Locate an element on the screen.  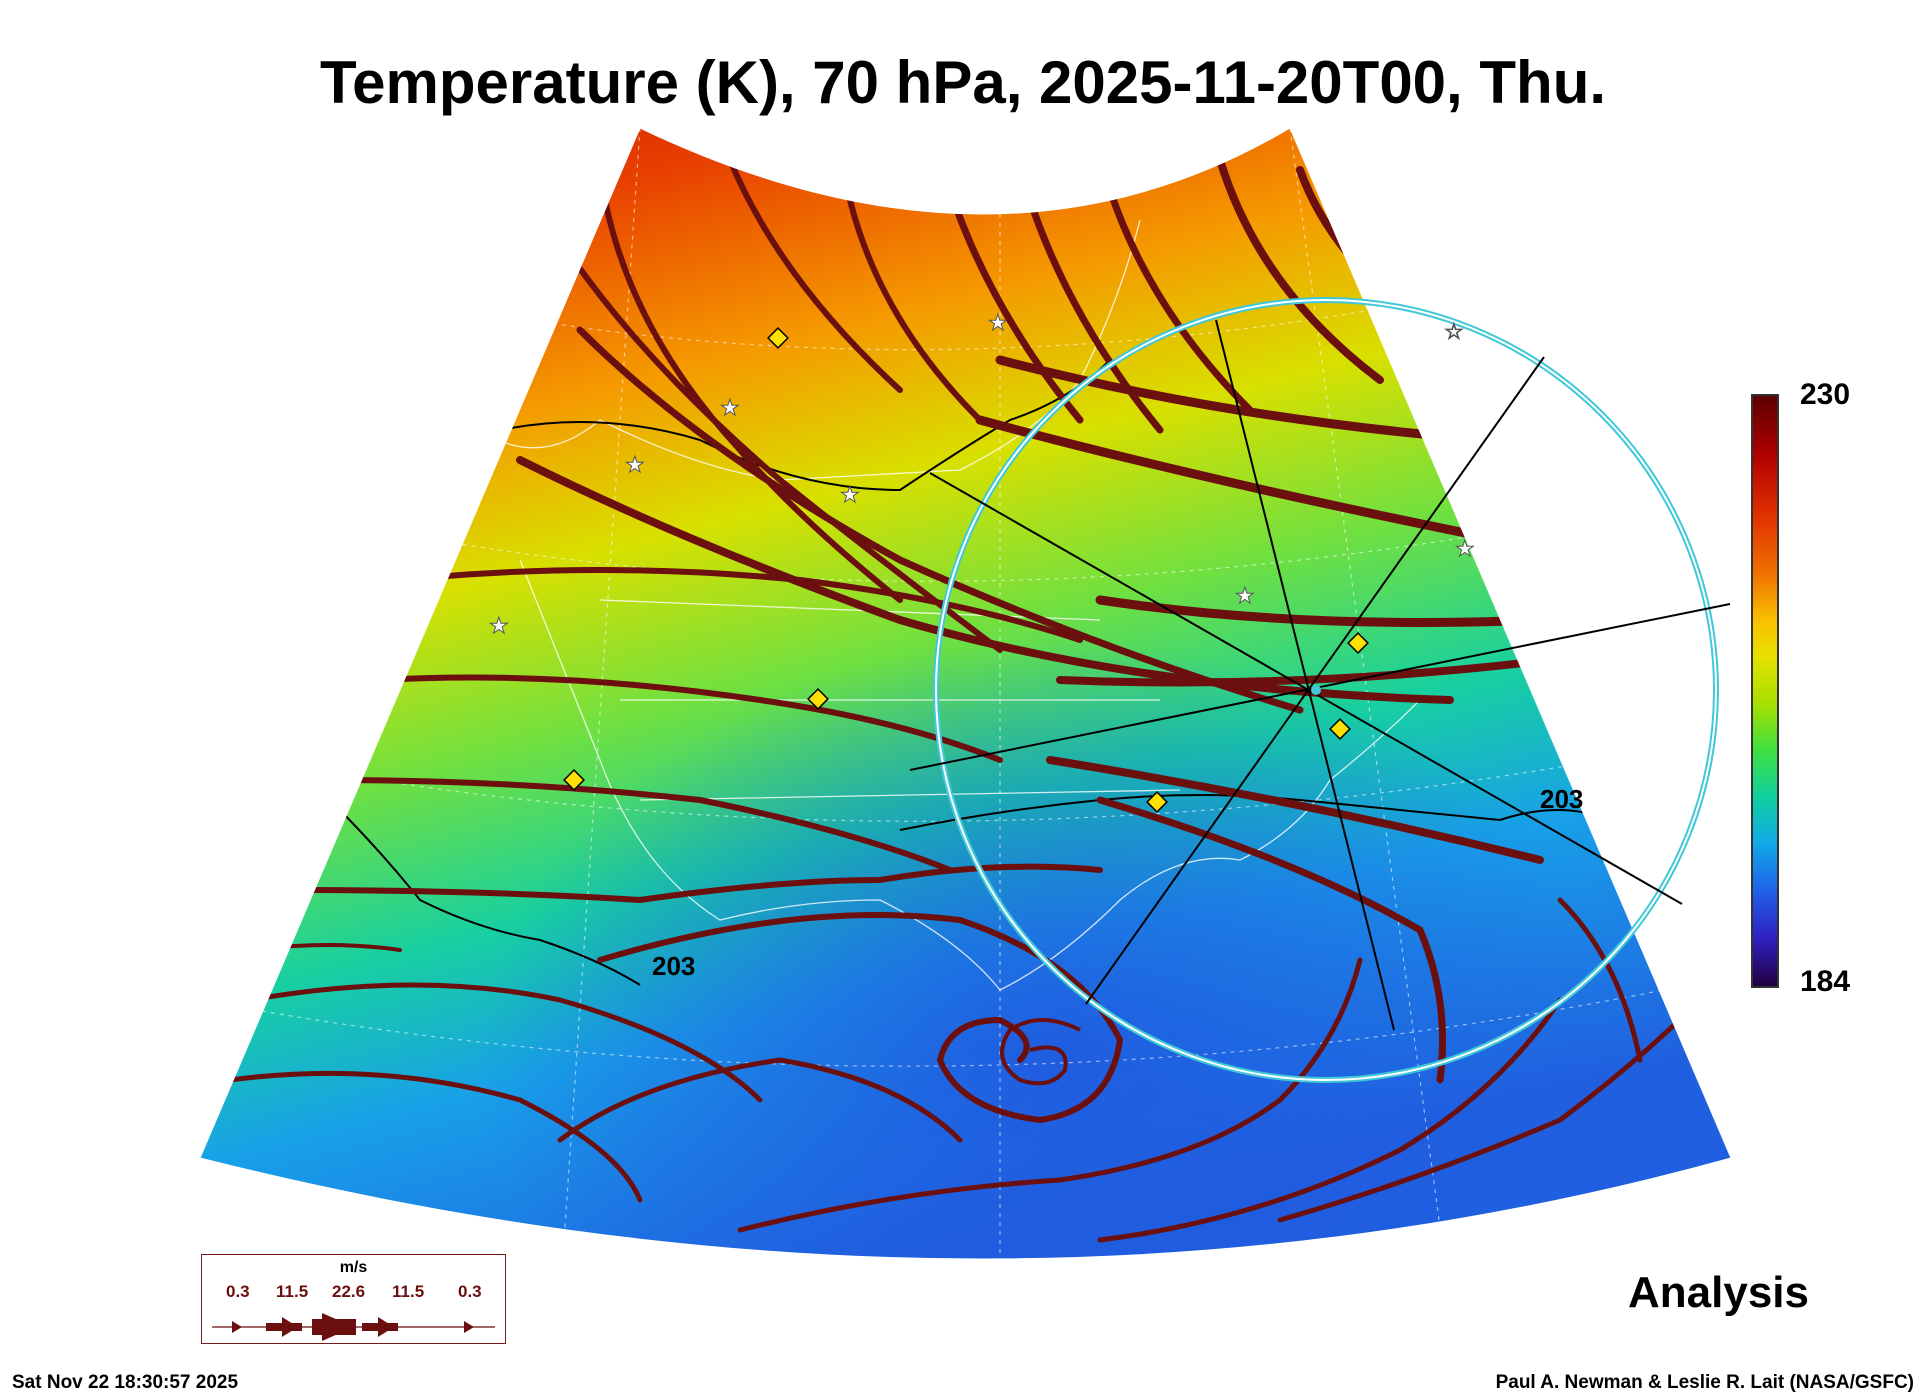
star-markers: ★ ★ ★ ★ ★ ★ ★ ☆ is located at coordinates (982, 475).